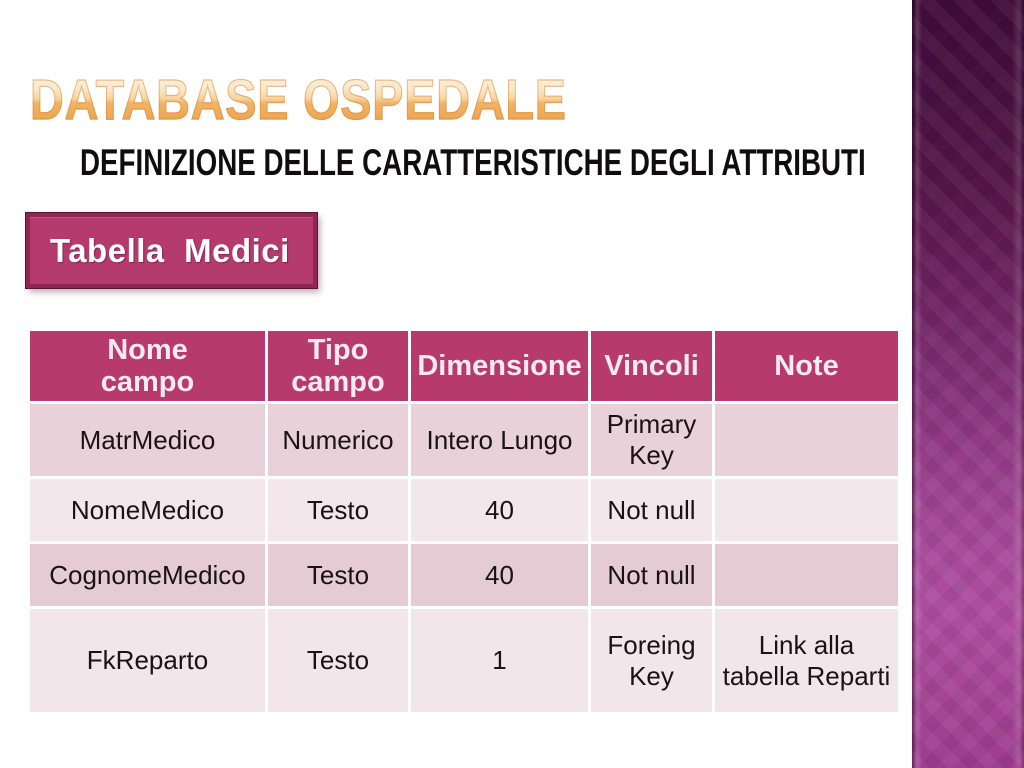 Image resolution: width=1024 pixels, height=768 pixels. Describe the element at coordinates (651, 660) in the screenshot. I see `table-cell: Foreing Key` at that location.